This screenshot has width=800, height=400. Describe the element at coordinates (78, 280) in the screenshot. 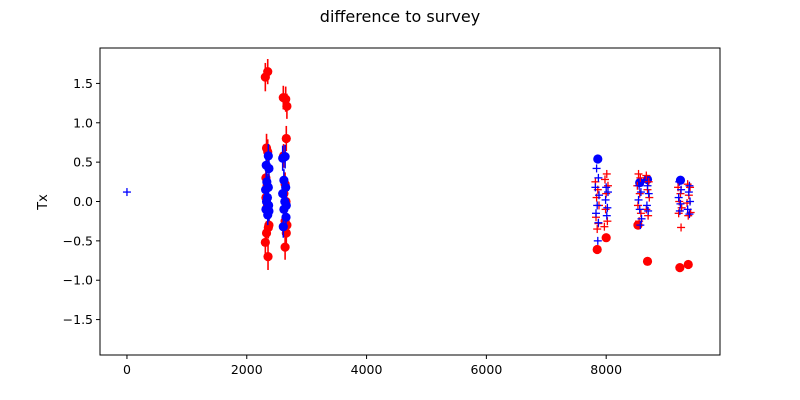

I see `y-tick-label: −1.0` at that location.